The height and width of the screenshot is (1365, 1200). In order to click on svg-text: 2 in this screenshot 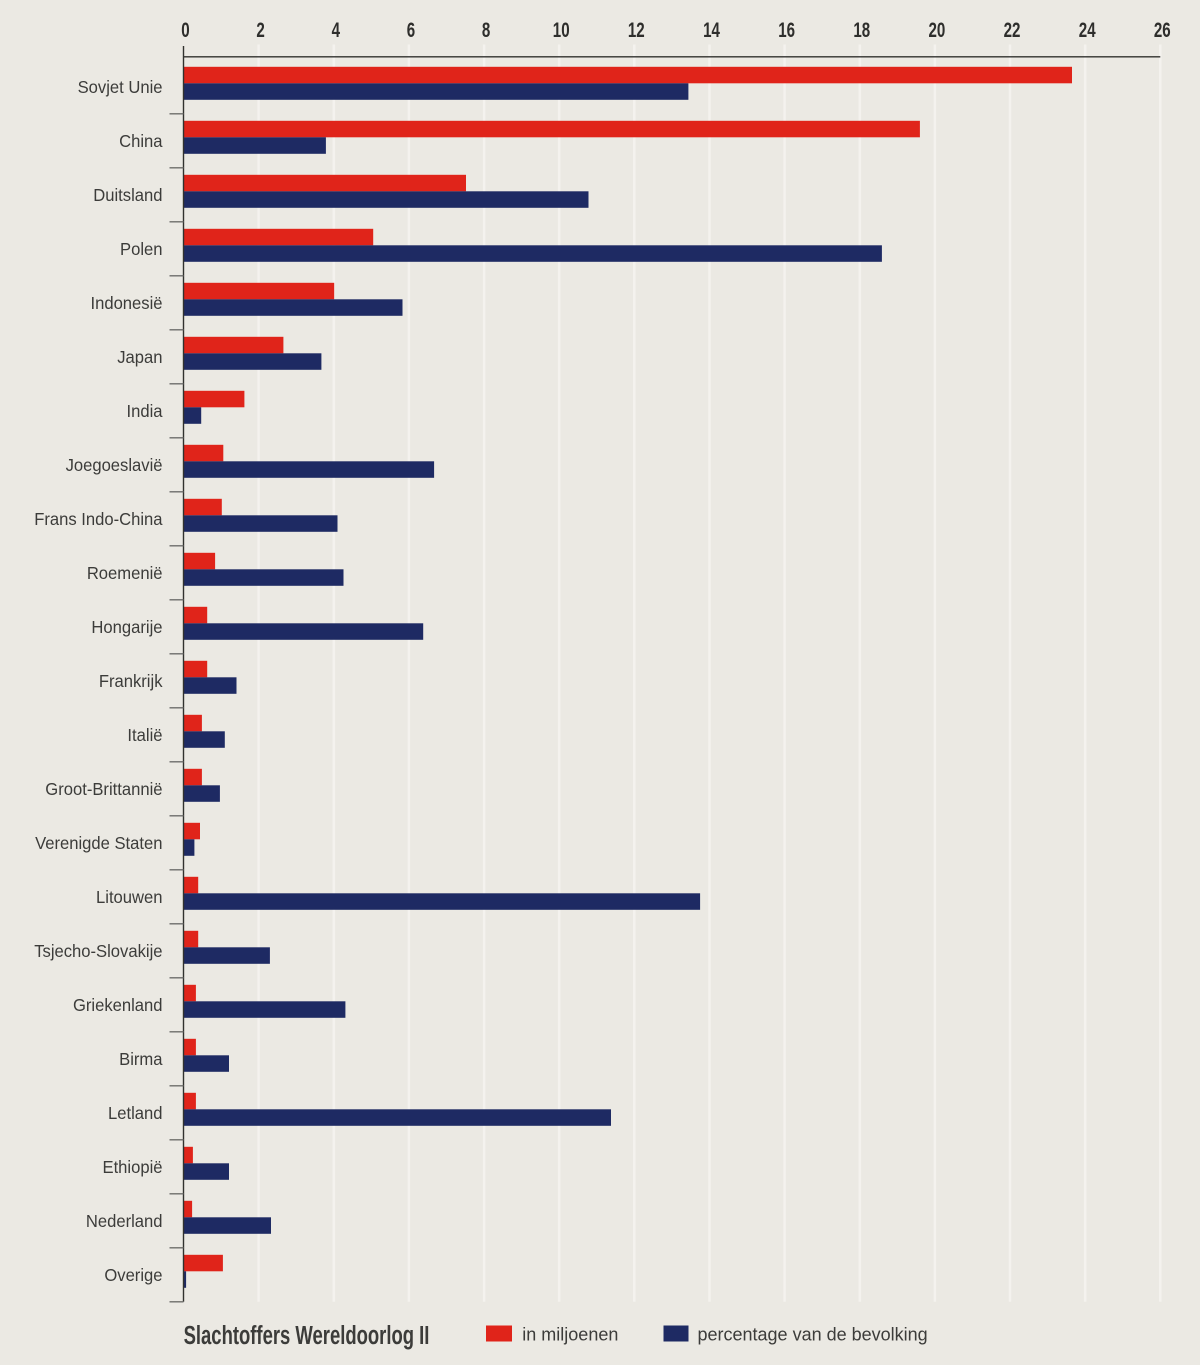, I will do `click(260, 29)`.